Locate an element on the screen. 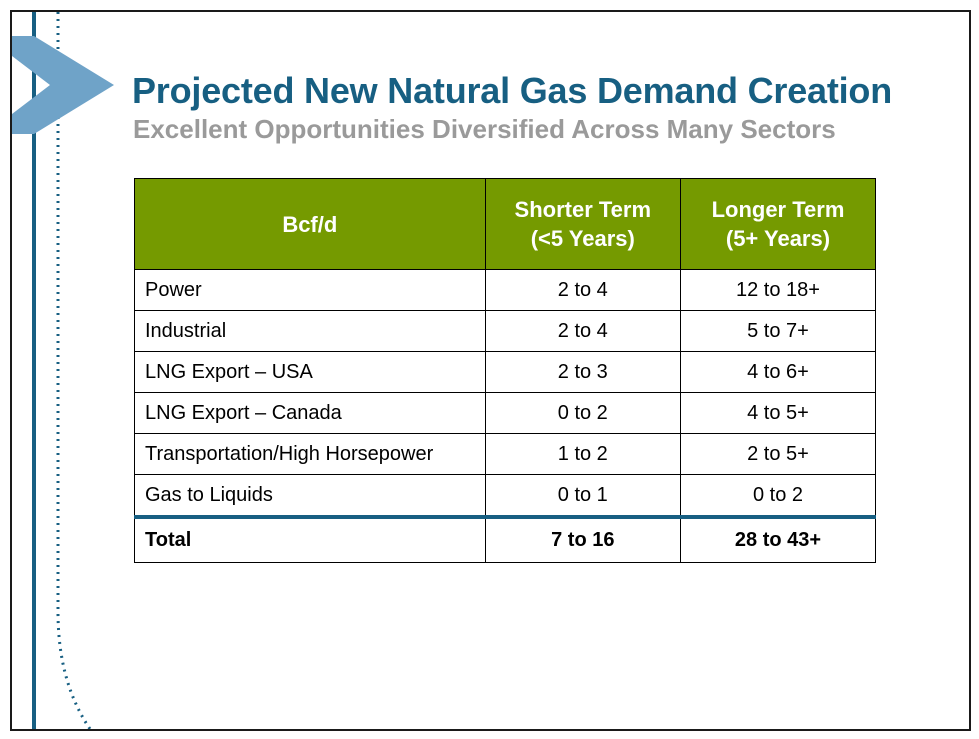 This screenshot has width=979, height=739. sector-cell: Gas to Liquids is located at coordinates (310, 496).